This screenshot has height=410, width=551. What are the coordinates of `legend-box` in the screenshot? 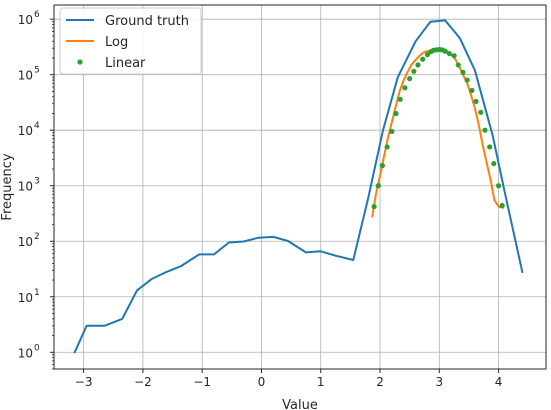 It's located at (130, 41).